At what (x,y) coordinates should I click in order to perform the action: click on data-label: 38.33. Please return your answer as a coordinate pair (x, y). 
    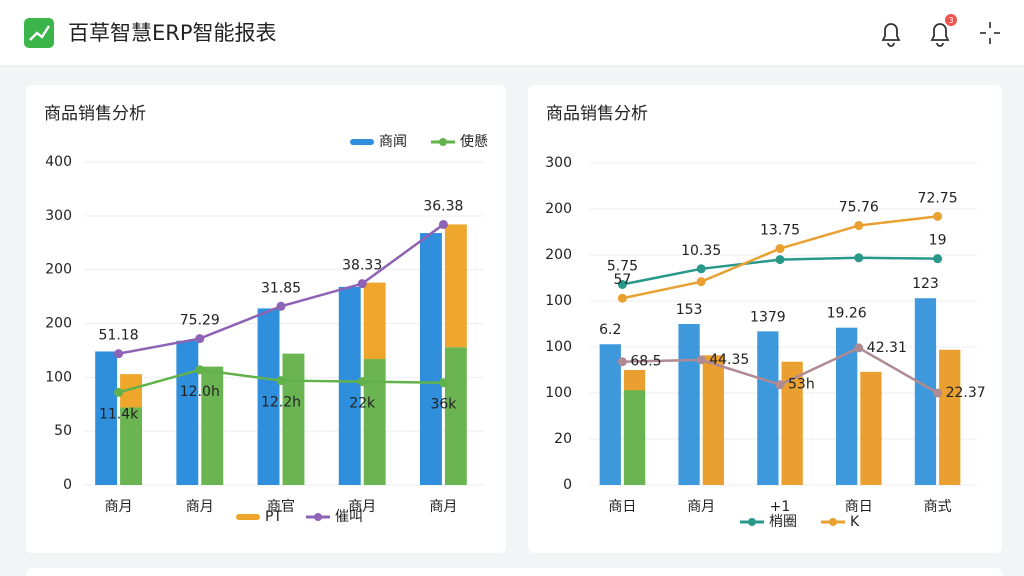
    Looking at the image, I should click on (362, 266).